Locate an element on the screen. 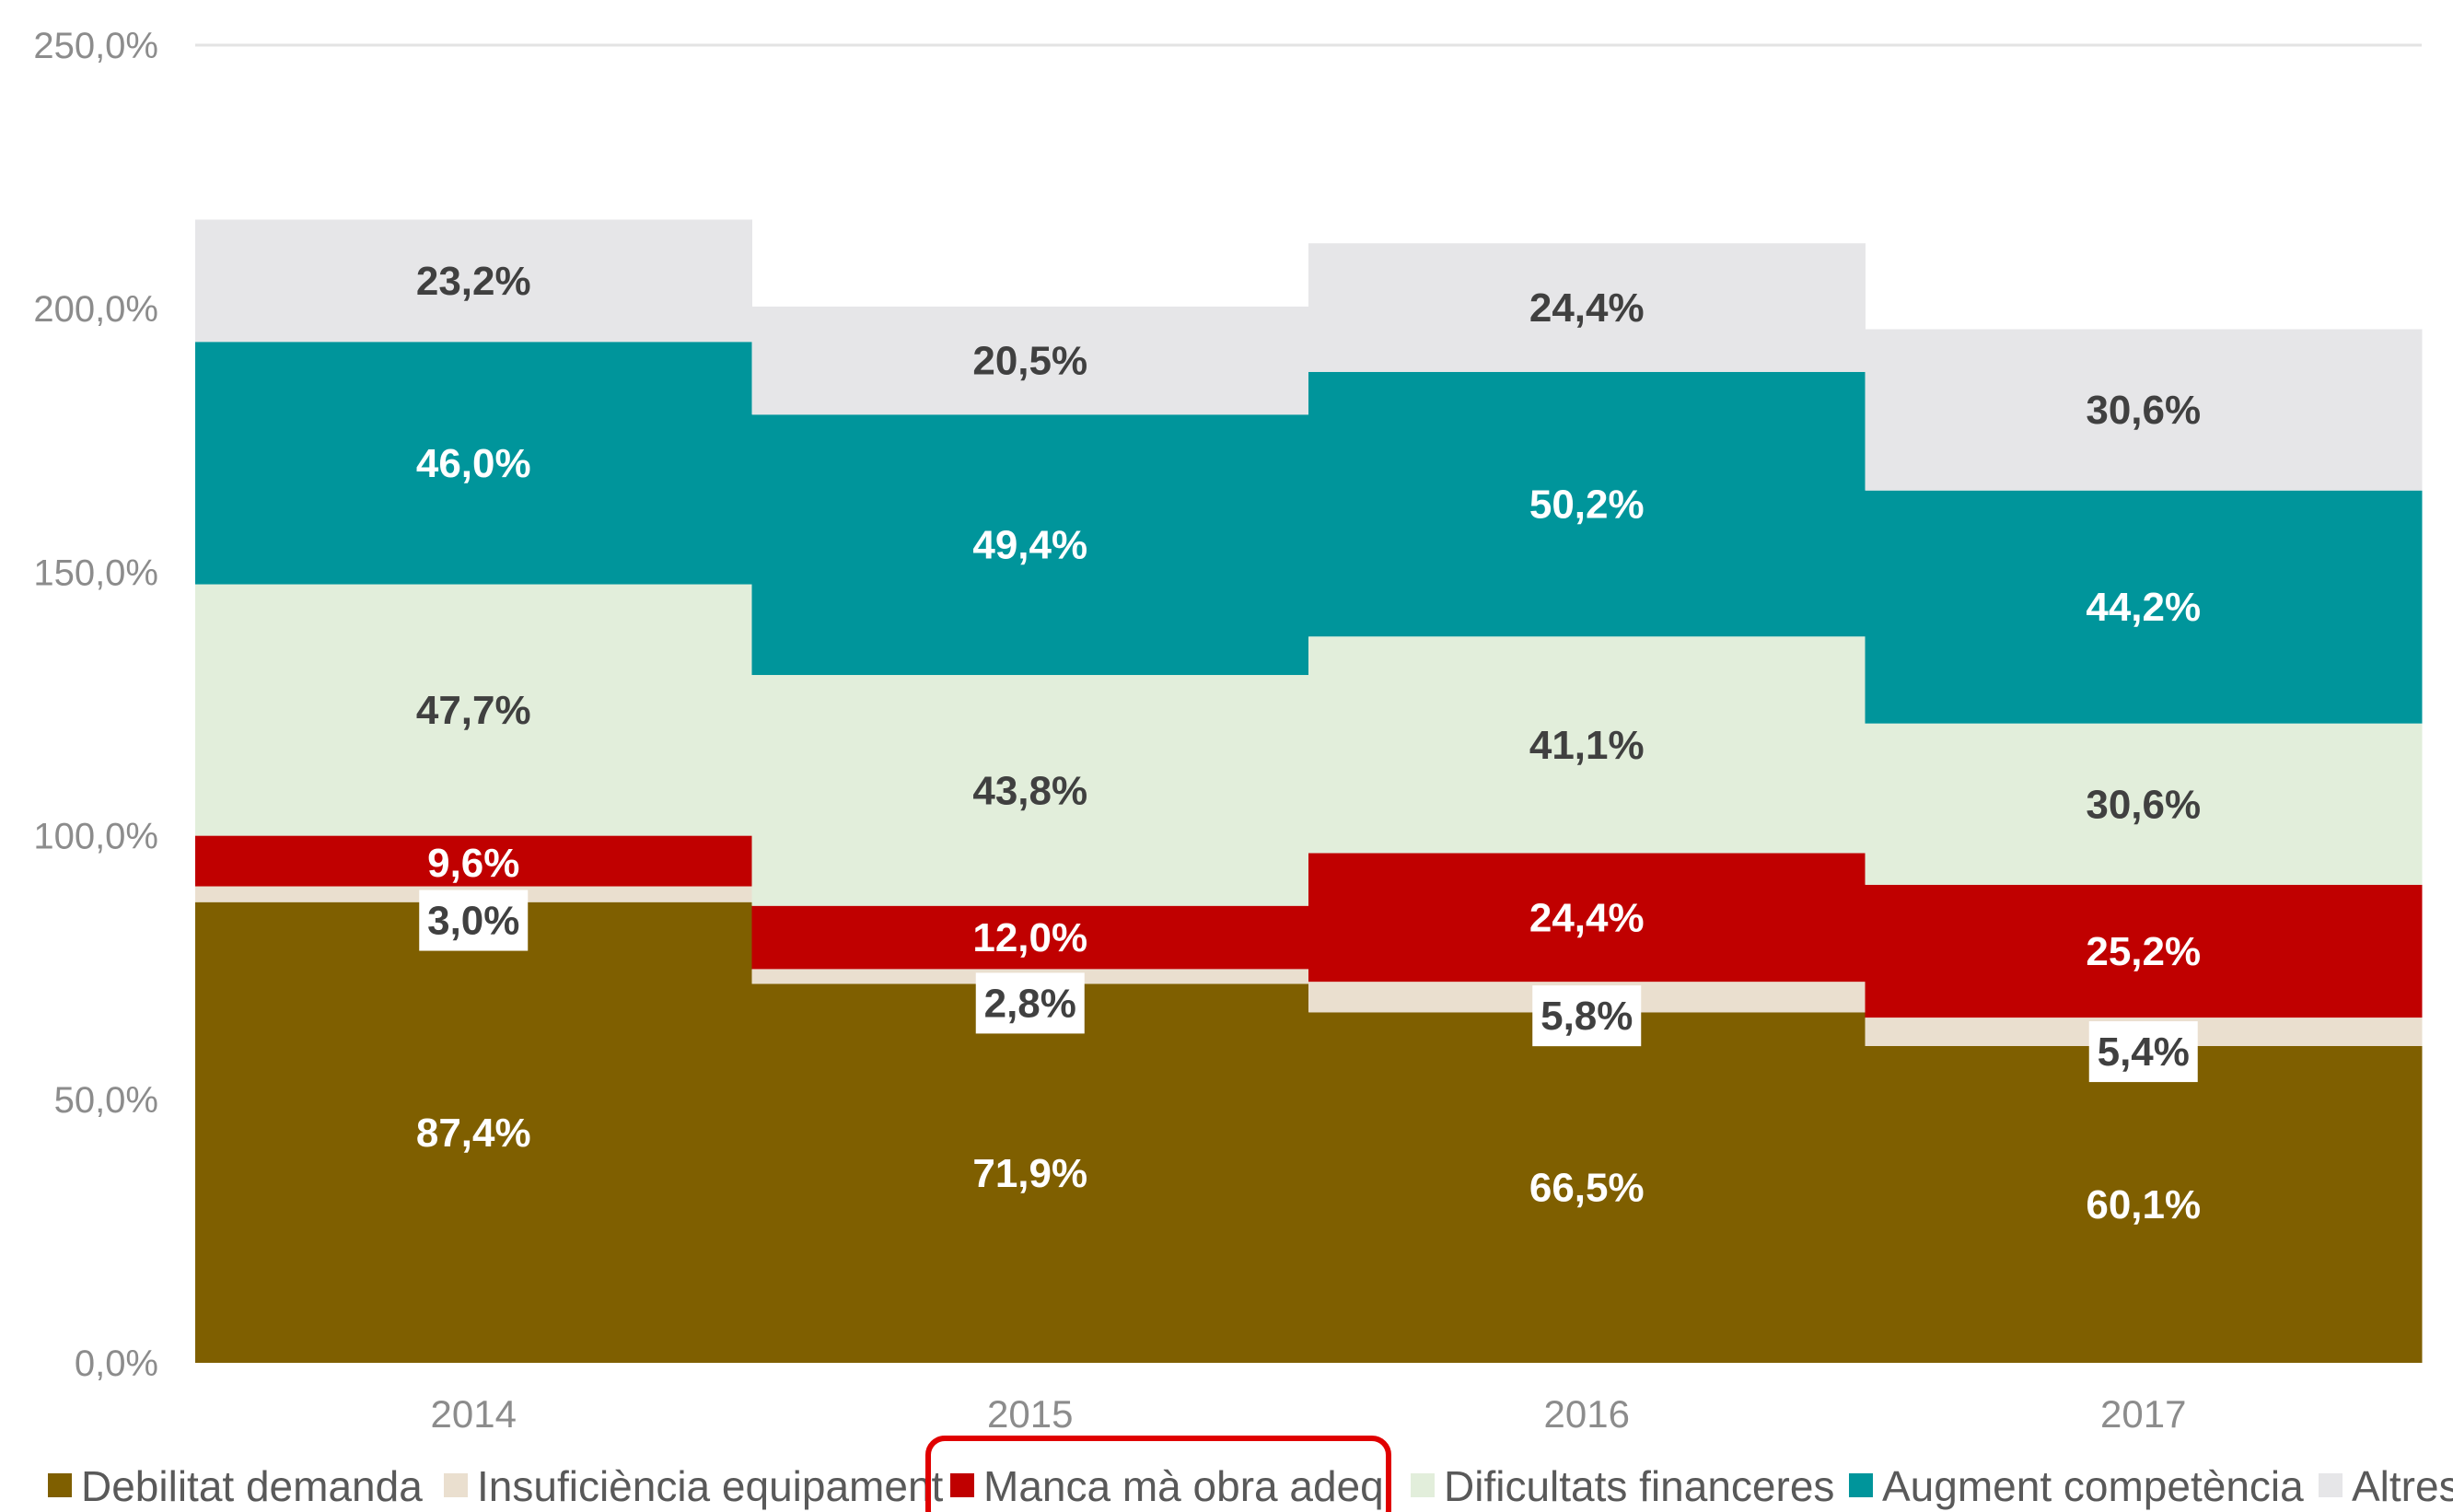  x-tick-label: 2016 is located at coordinates (1587, 1414).